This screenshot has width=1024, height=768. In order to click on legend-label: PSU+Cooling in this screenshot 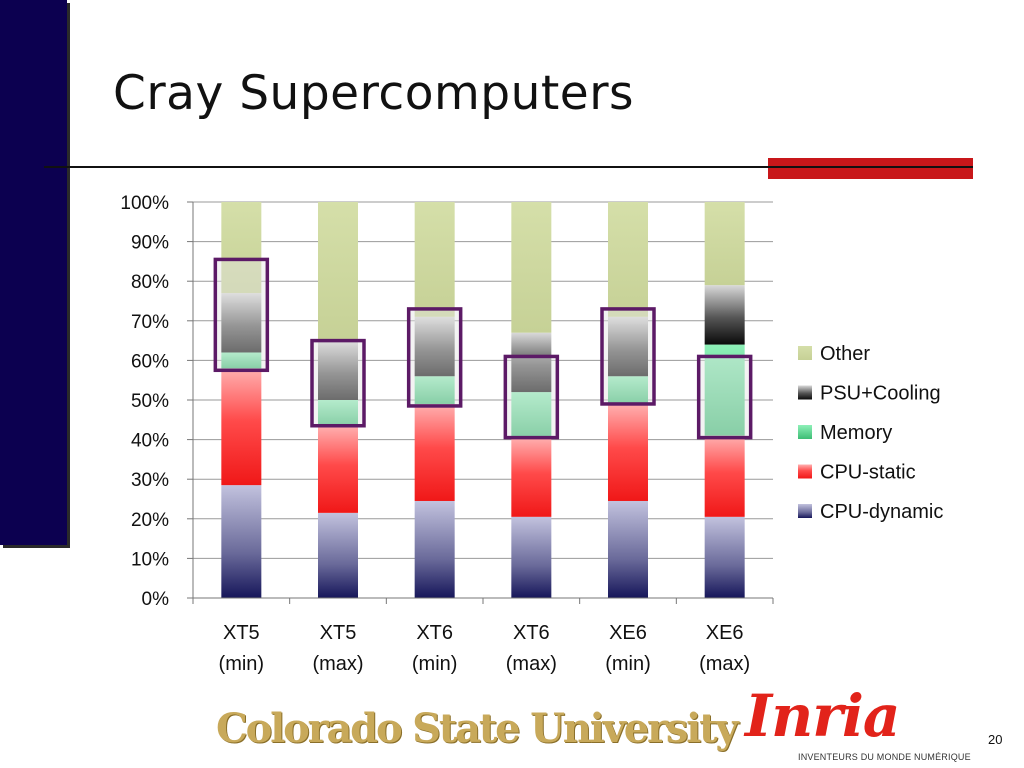, I will do `click(880, 394)`.